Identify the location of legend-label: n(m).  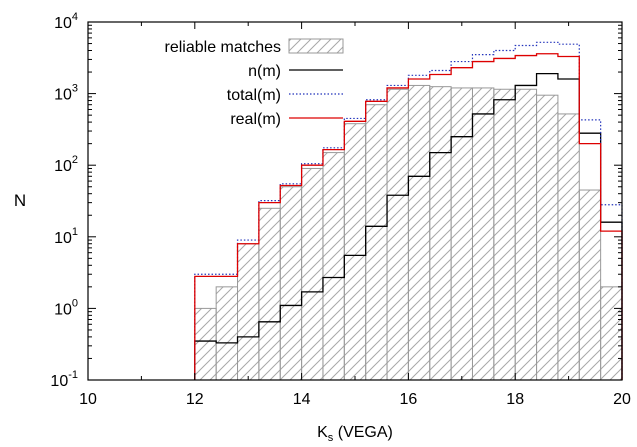
(264, 71).